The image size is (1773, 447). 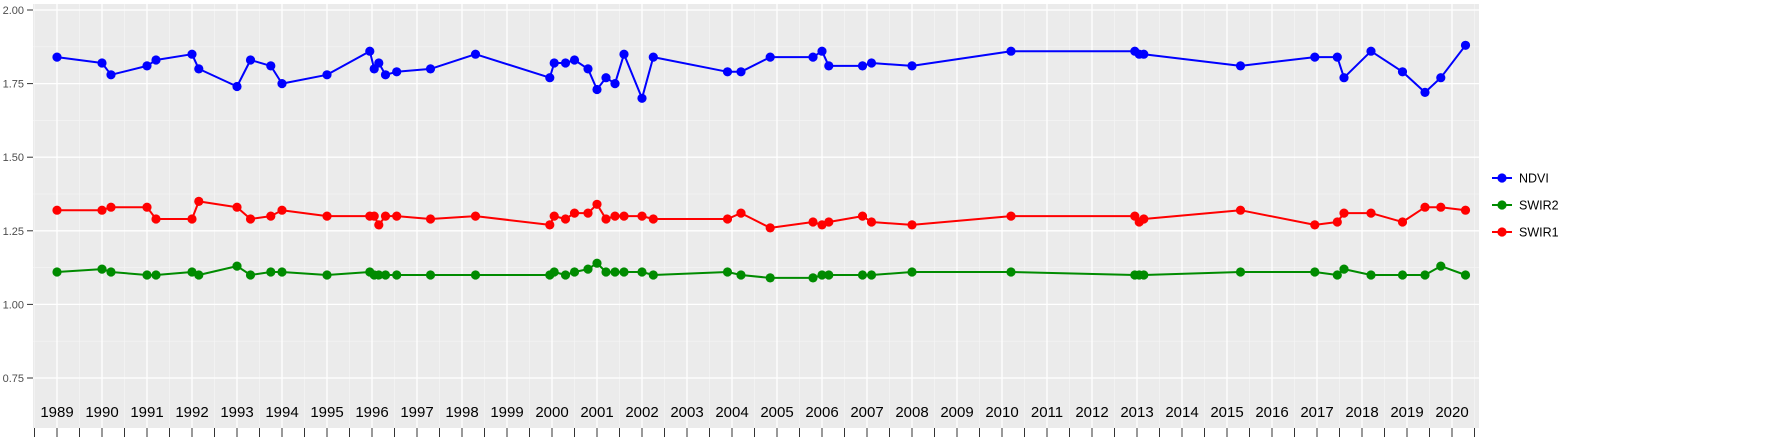 I want to click on x-tick-label: 1993, so click(x=236, y=412).